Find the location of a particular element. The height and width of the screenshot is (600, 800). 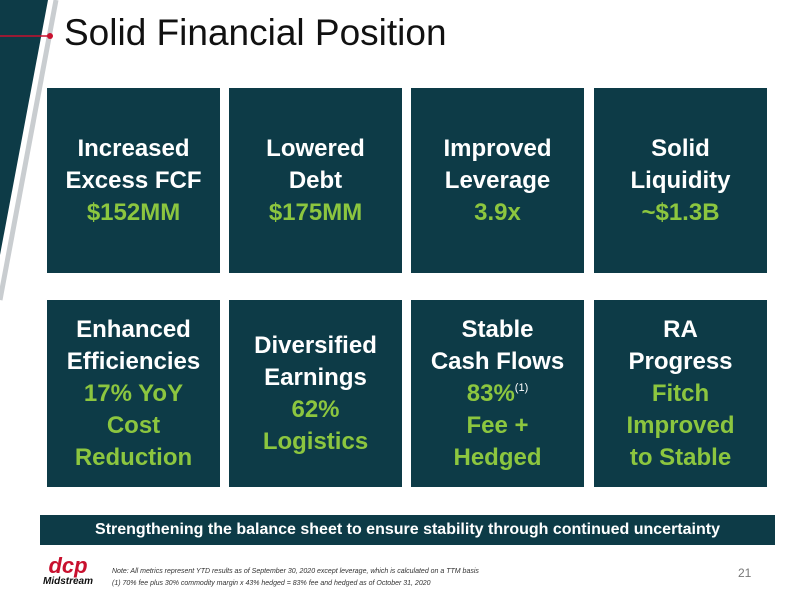

logo-sub: Midstream is located at coordinates (67, 581).